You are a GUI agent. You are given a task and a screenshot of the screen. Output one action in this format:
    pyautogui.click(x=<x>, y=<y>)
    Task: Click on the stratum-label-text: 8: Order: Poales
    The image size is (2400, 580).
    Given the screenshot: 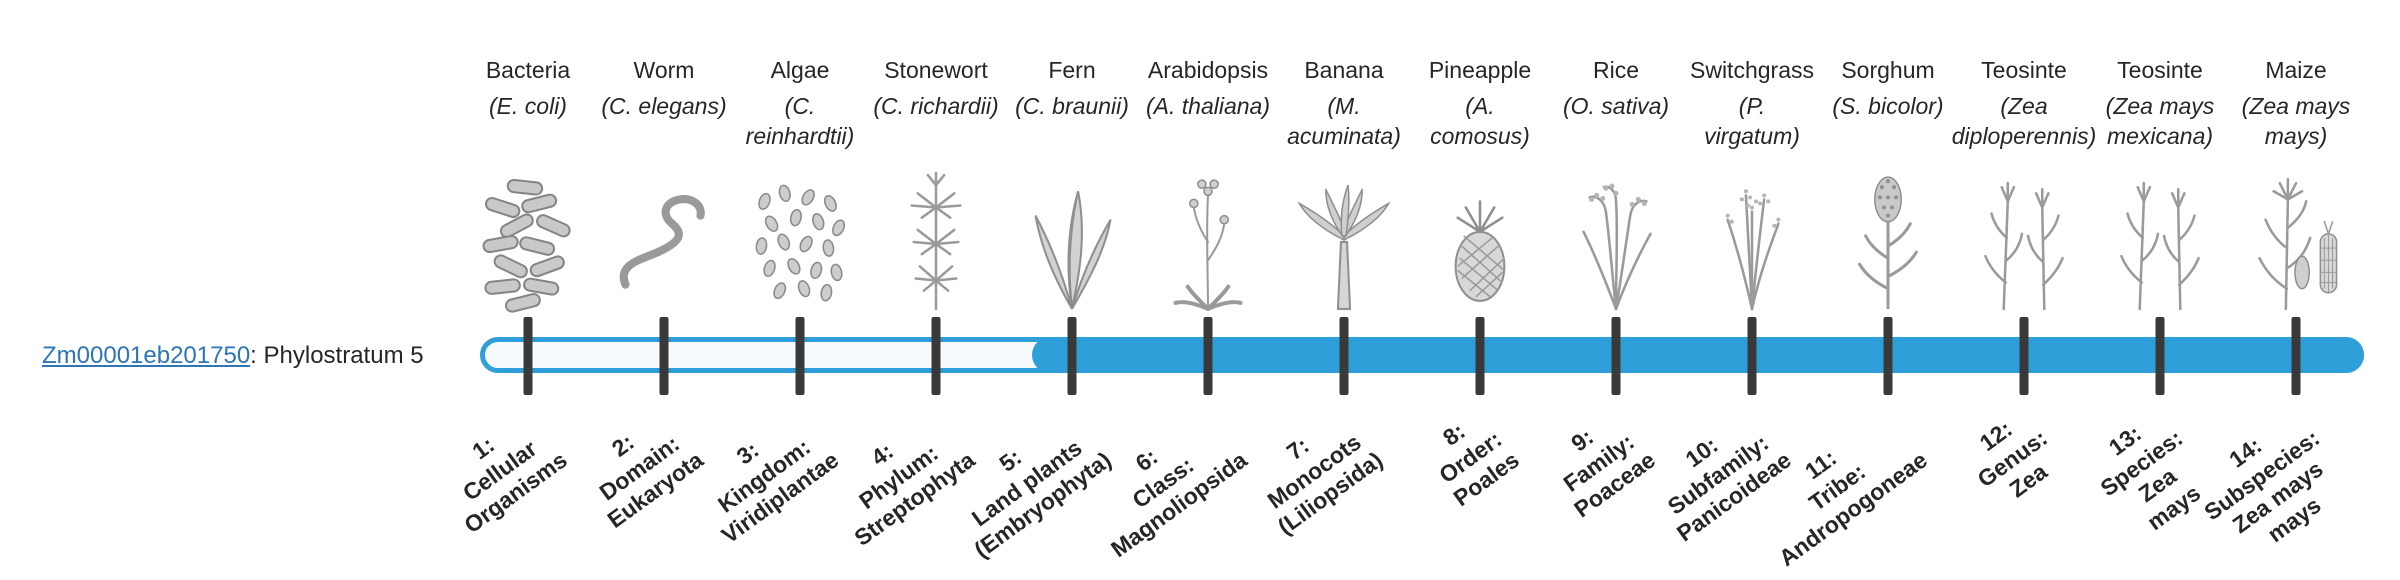 What is the action you would take?
    pyautogui.click(x=1478, y=464)
    